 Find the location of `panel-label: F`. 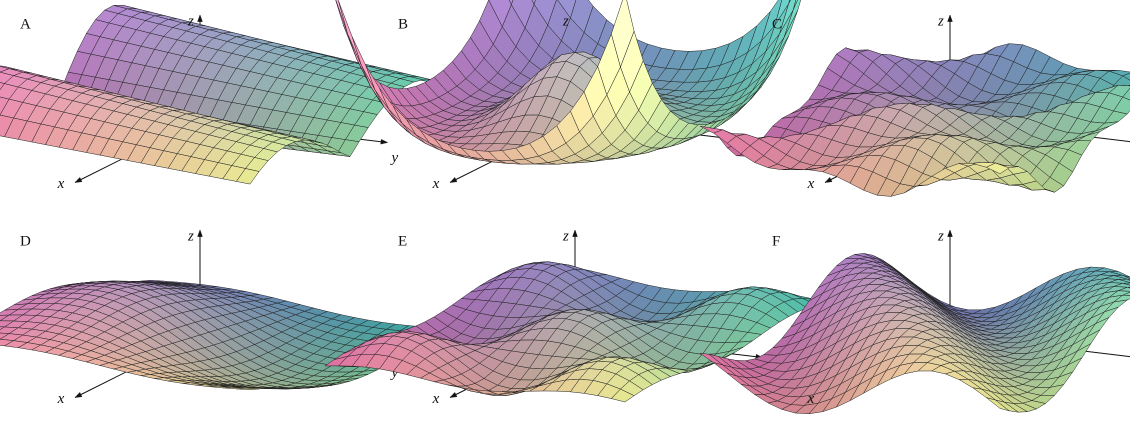

panel-label: F is located at coordinates (776, 241).